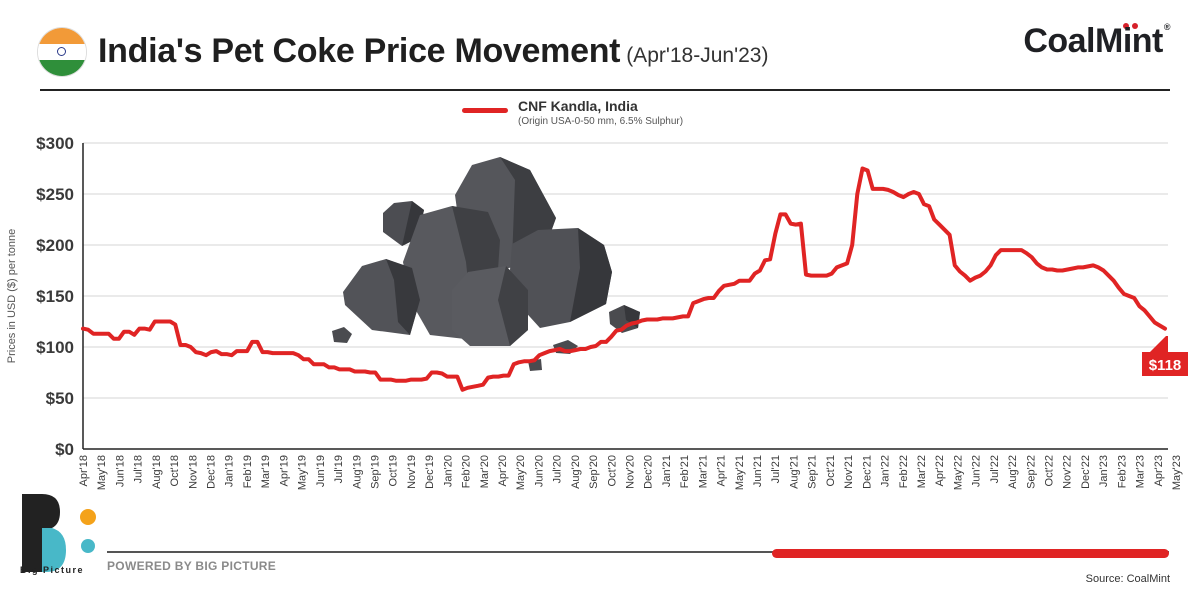 The image size is (1200, 600). I want to click on x-tick-label: Nov'21, so click(849, 472).